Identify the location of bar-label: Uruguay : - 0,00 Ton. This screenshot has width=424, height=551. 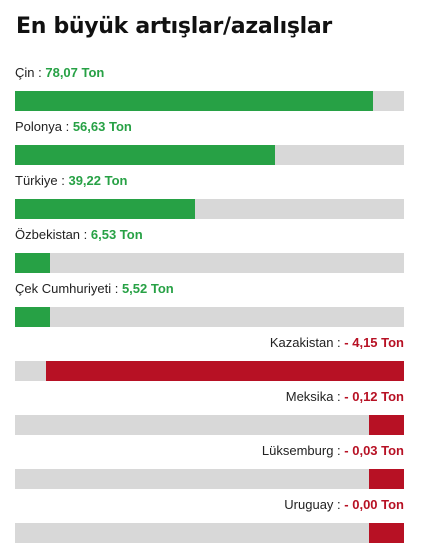
(209, 505).